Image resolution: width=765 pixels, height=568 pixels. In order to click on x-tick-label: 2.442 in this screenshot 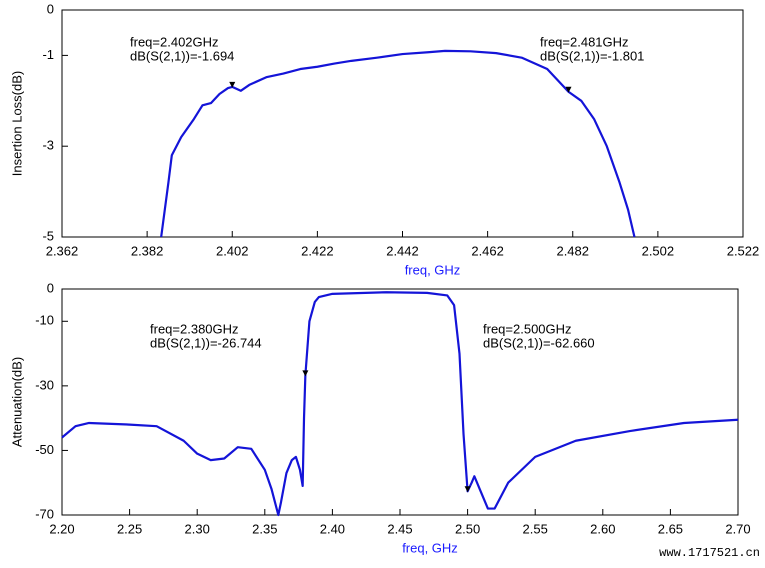, I will do `click(402, 250)`.